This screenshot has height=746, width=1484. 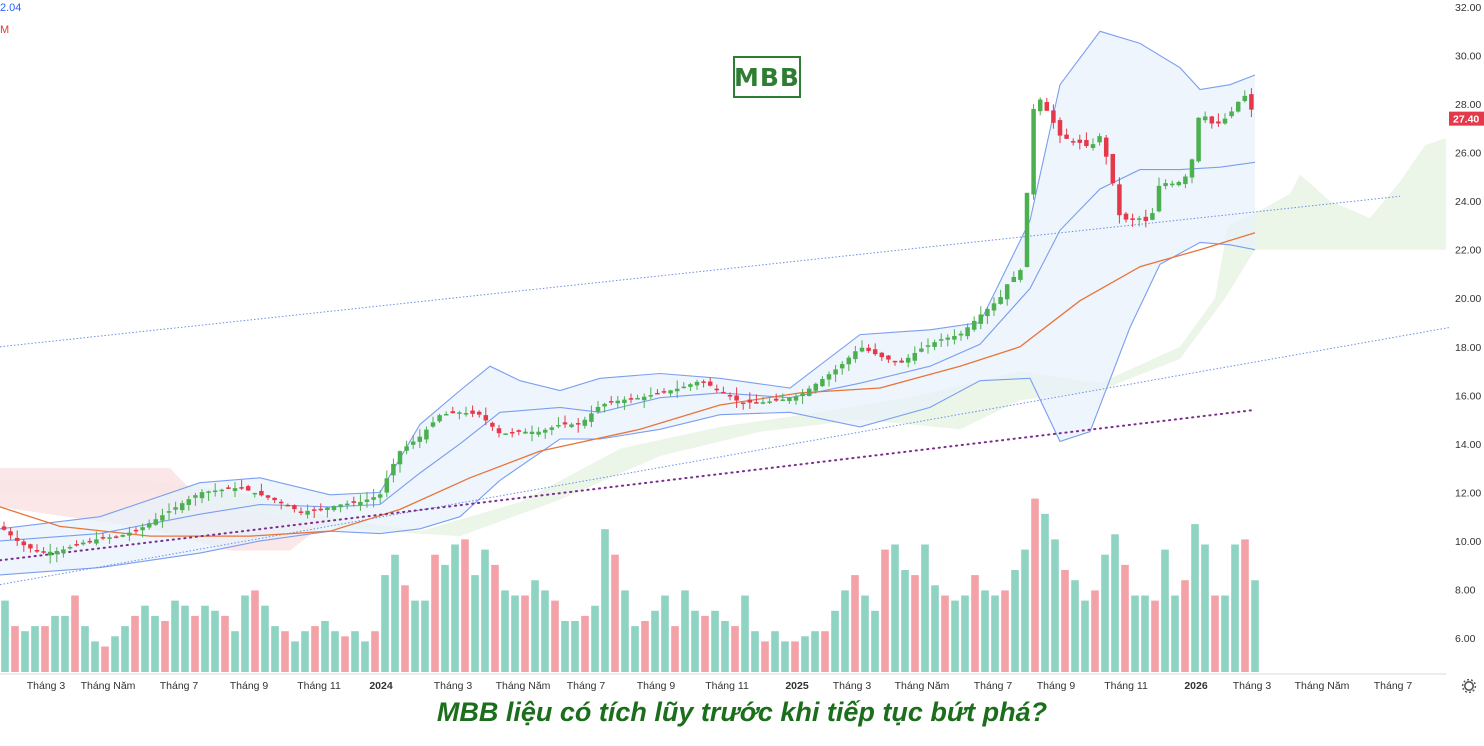 What do you see at coordinates (1468, 445) in the screenshot?
I see `y-tick-label: 14.00` at bounding box center [1468, 445].